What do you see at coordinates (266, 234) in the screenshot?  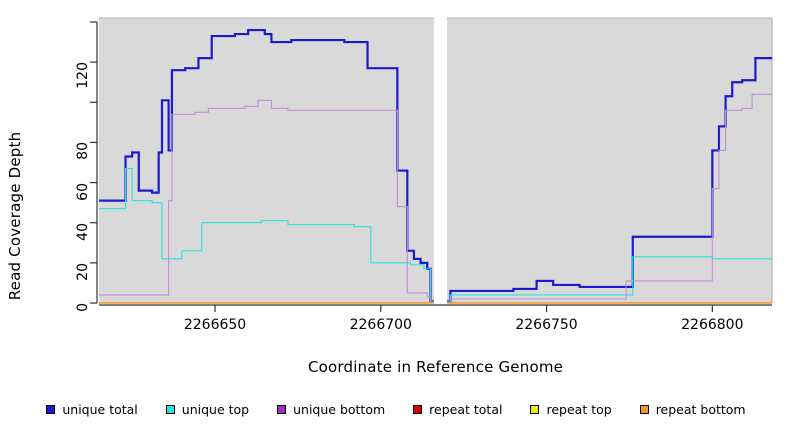 I see `series-line` at bounding box center [266, 234].